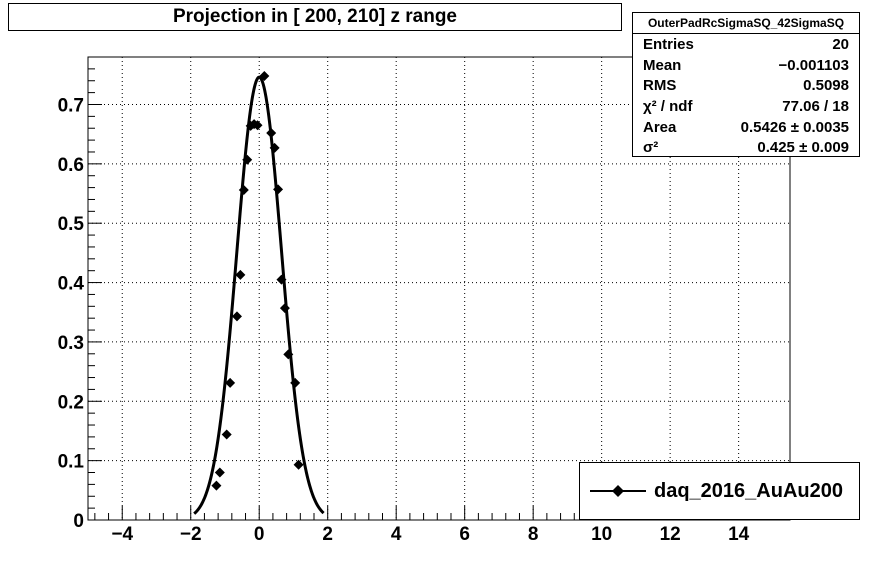  Describe the element at coordinates (78, 521) in the screenshot. I see `y-tick-label: 0` at that location.